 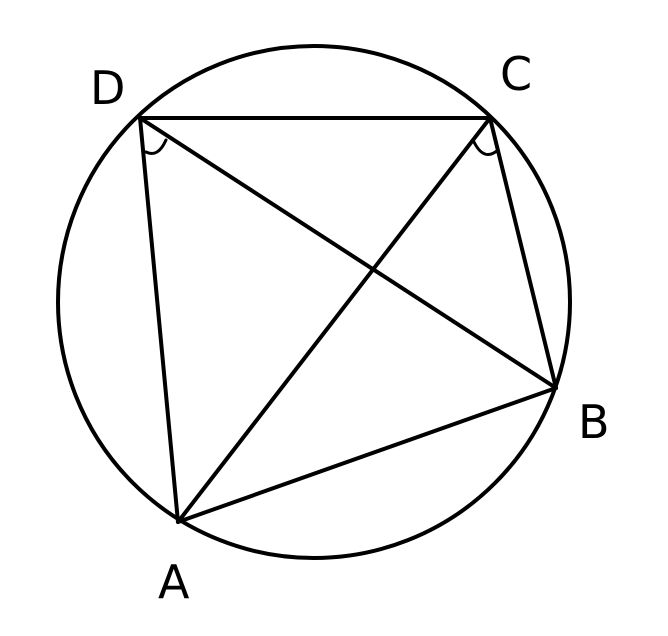 What do you see at coordinates (159, 320) in the screenshot?
I see `segment-ad` at bounding box center [159, 320].